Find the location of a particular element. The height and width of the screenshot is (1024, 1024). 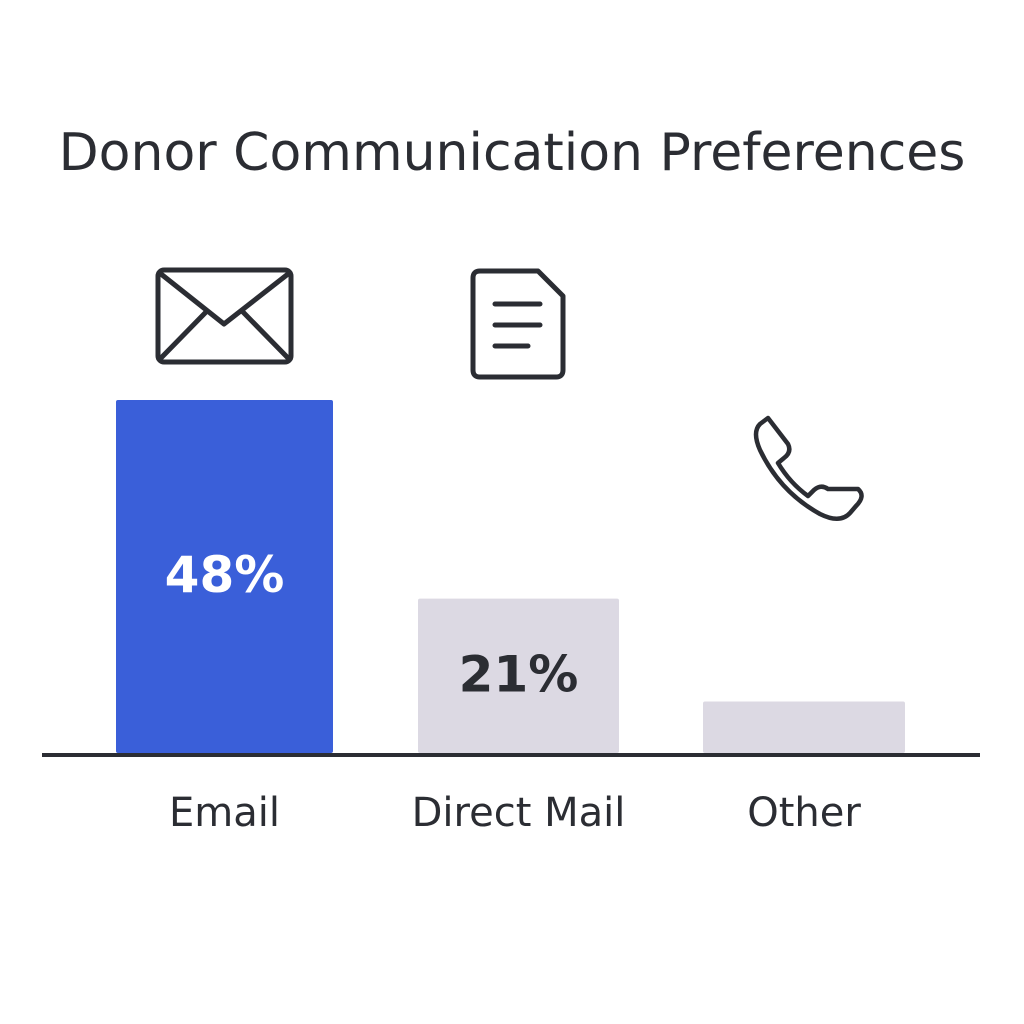

value-label: 48% is located at coordinates (225, 575).